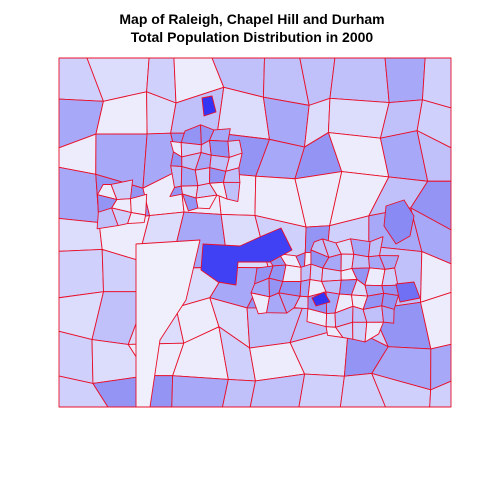  I want to click on title-line: Map of Raleigh, Chapel Hill and Durham, so click(251, 19).